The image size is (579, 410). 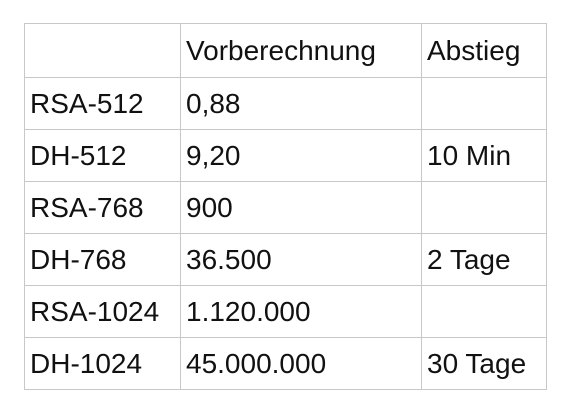 I want to click on header-cell-vorberechnung: Vorberechnung, so click(x=301, y=50).